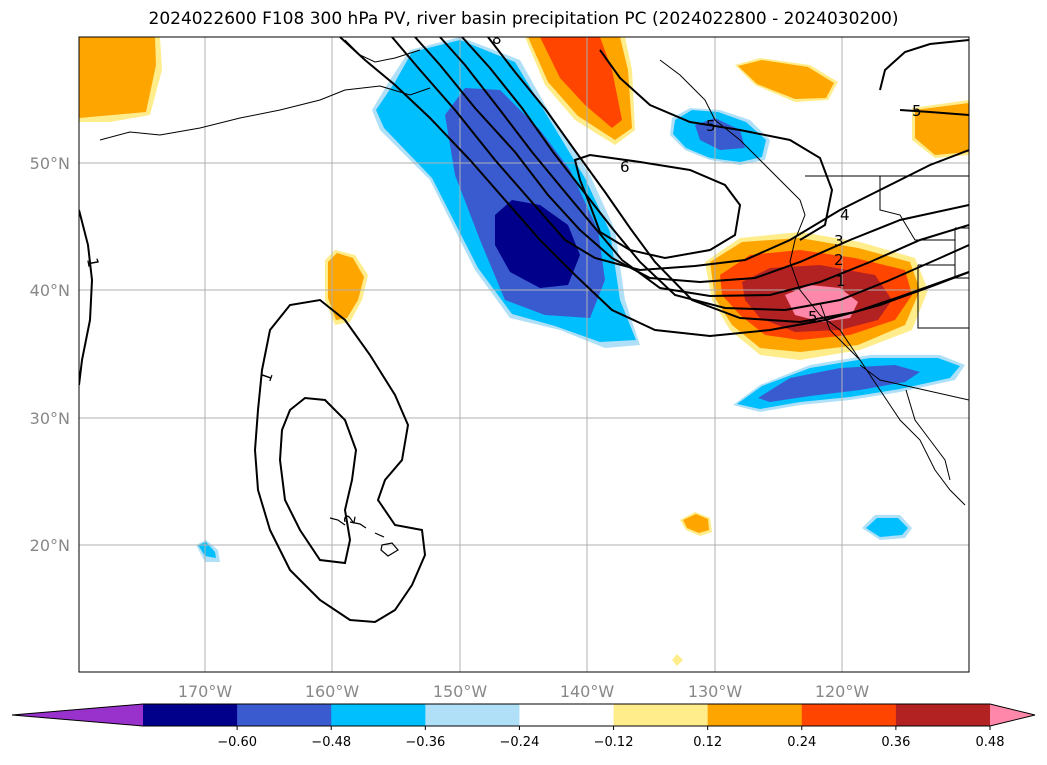 Image resolution: width=1047 pixels, height=765 pixels. Describe the element at coordinates (331, 742) in the screenshot. I see `colorbar-tick-label: −0.48` at that location.